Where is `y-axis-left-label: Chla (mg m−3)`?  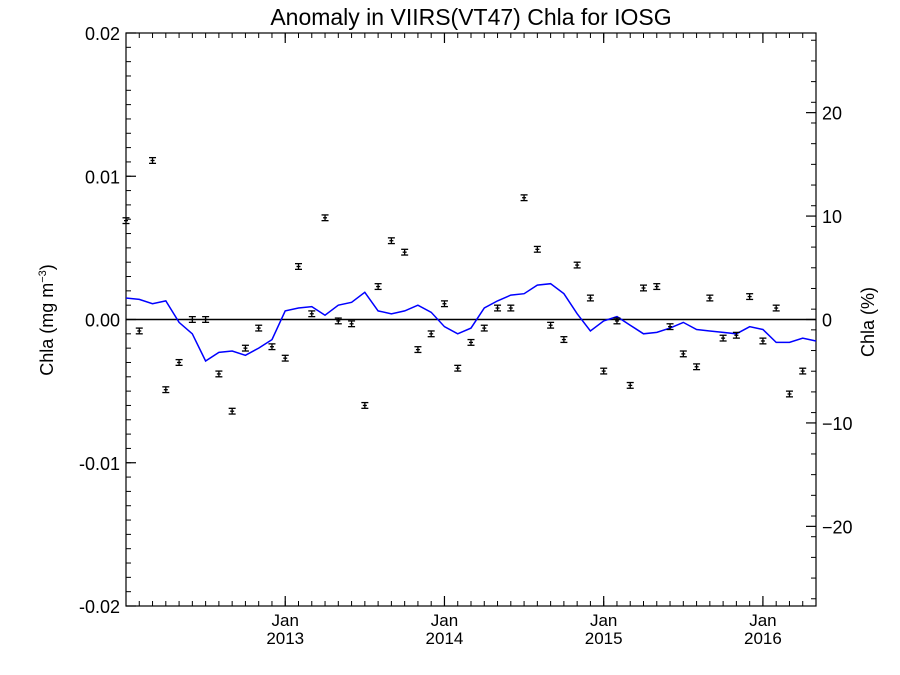 y-axis-left-label: Chla (mg m−3) is located at coordinates (47, 320).